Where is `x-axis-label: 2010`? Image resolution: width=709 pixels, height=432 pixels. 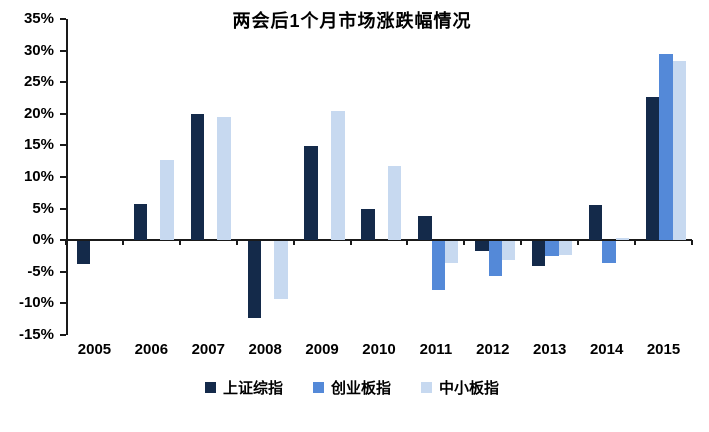
x-axis-label: 2010 is located at coordinates (379, 349).